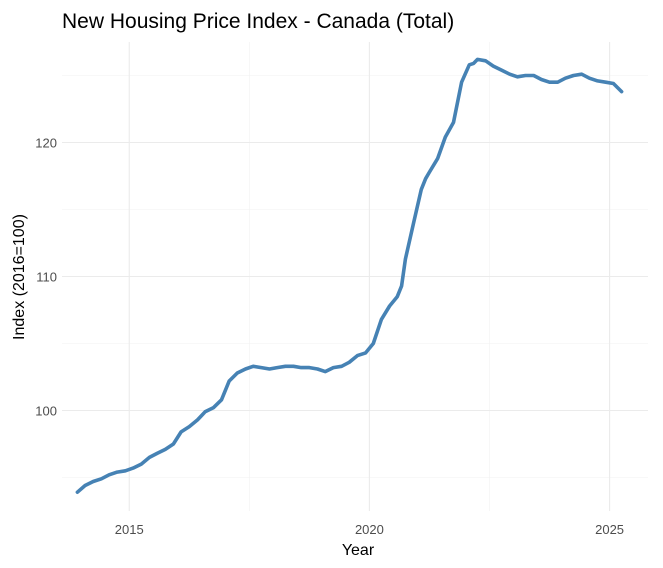 Image resolution: width=663 pixels, height=568 pixels. I want to click on y-axis-title: Index (2016=100), so click(19, 277).